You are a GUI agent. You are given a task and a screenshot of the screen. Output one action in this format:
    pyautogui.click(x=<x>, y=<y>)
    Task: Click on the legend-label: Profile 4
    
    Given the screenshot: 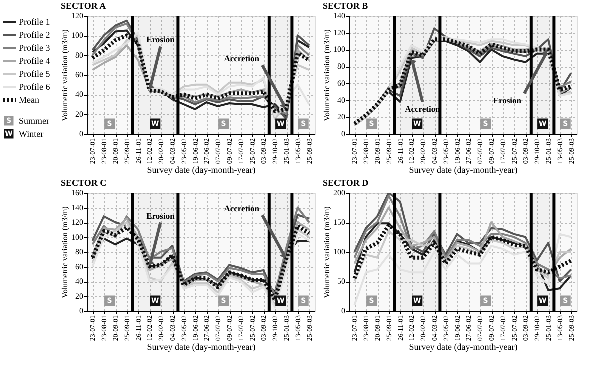 What is the action you would take?
    pyautogui.click(x=35, y=61)
    